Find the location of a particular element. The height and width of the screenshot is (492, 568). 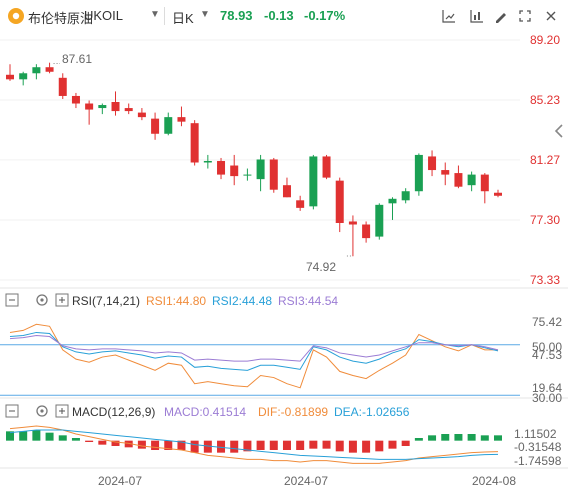

draw-icon is located at coordinates (501, 16).